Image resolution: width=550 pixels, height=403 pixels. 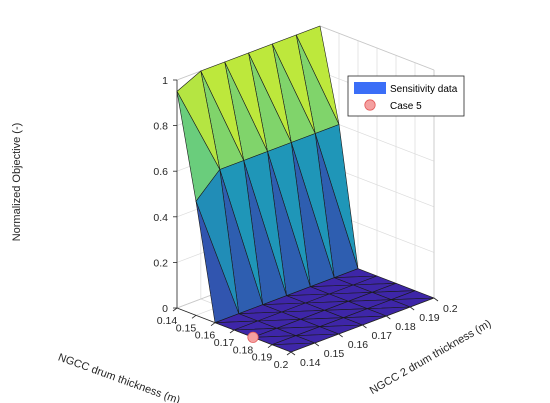 I want to click on z-axis-label: Normalized Objective (-), so click(x=17, y=182).